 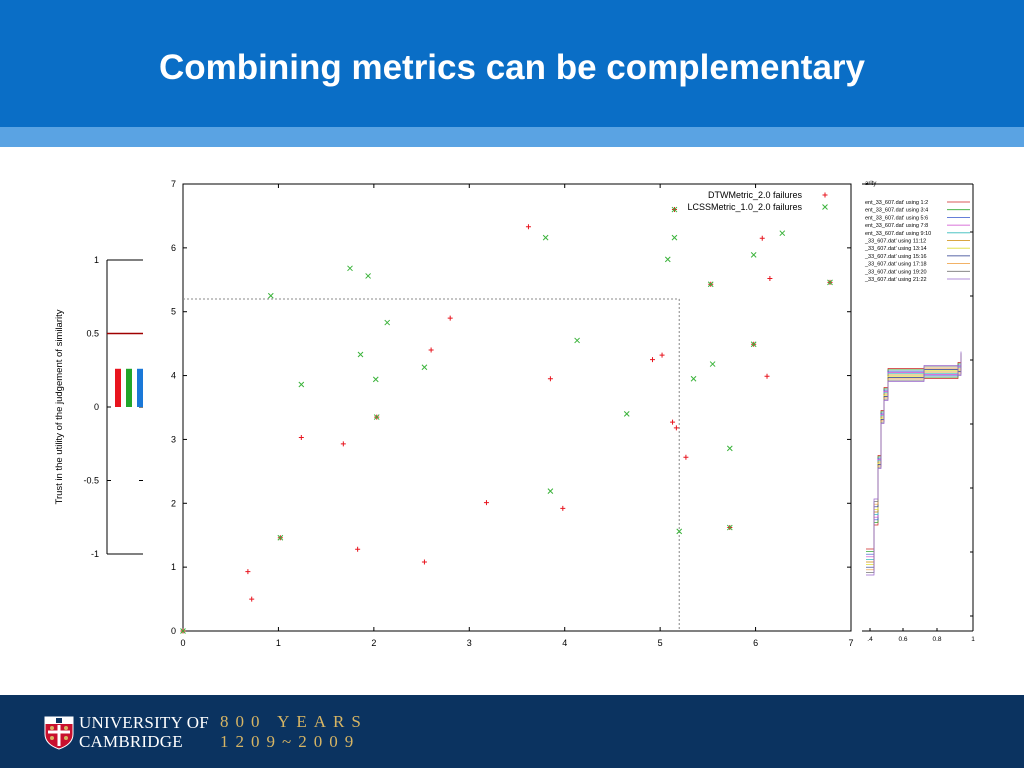 What do you see at coordinates (173, 503) in the screenshot?
I see `scatter-y-tick-label: 2` at bounding box center [173, 503].